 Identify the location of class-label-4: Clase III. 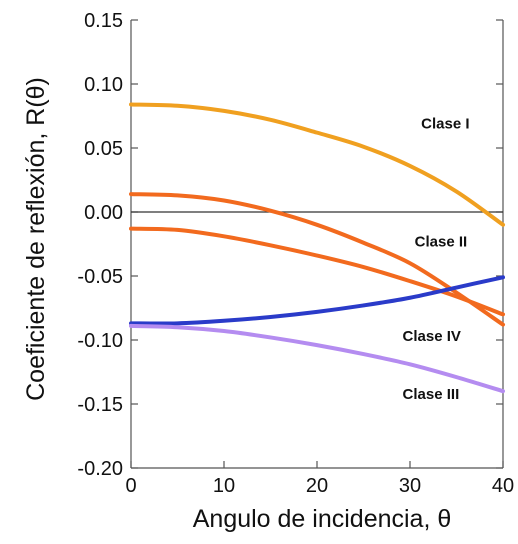
(431, 394).